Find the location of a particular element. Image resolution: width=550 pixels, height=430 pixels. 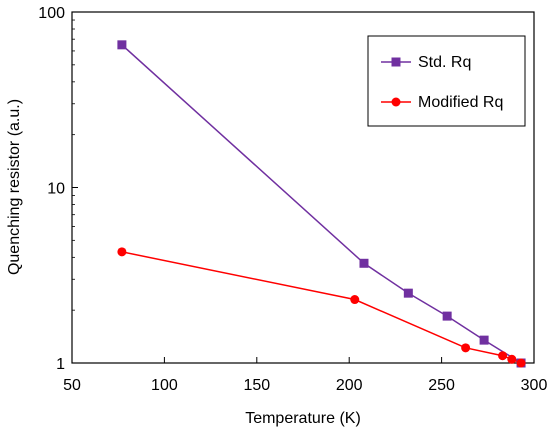

legend-marker-std-rq is located at coordinates (396, 62).